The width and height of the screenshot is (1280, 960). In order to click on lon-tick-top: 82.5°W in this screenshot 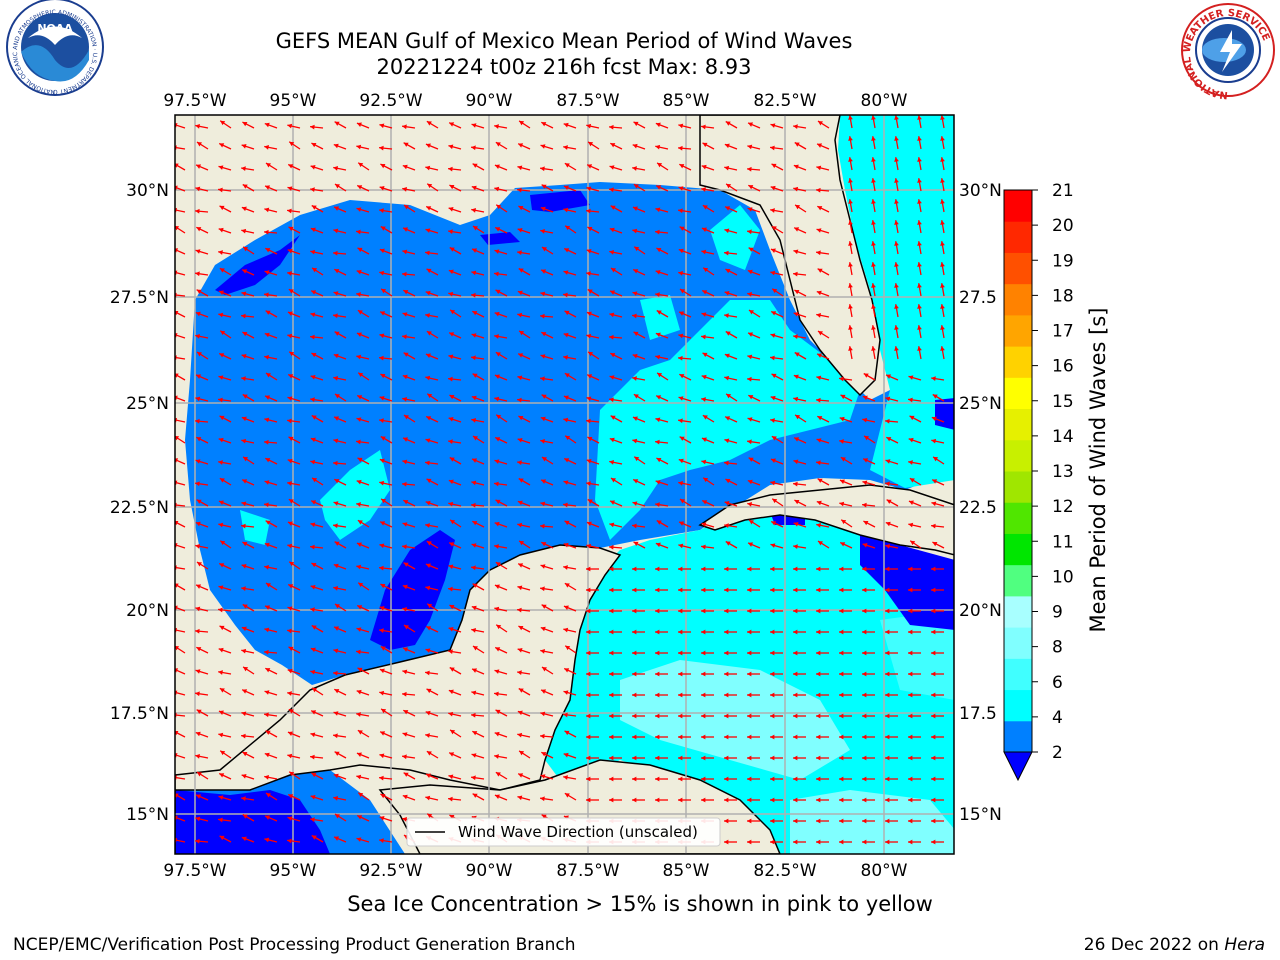, I will do `click(784, 101)`.